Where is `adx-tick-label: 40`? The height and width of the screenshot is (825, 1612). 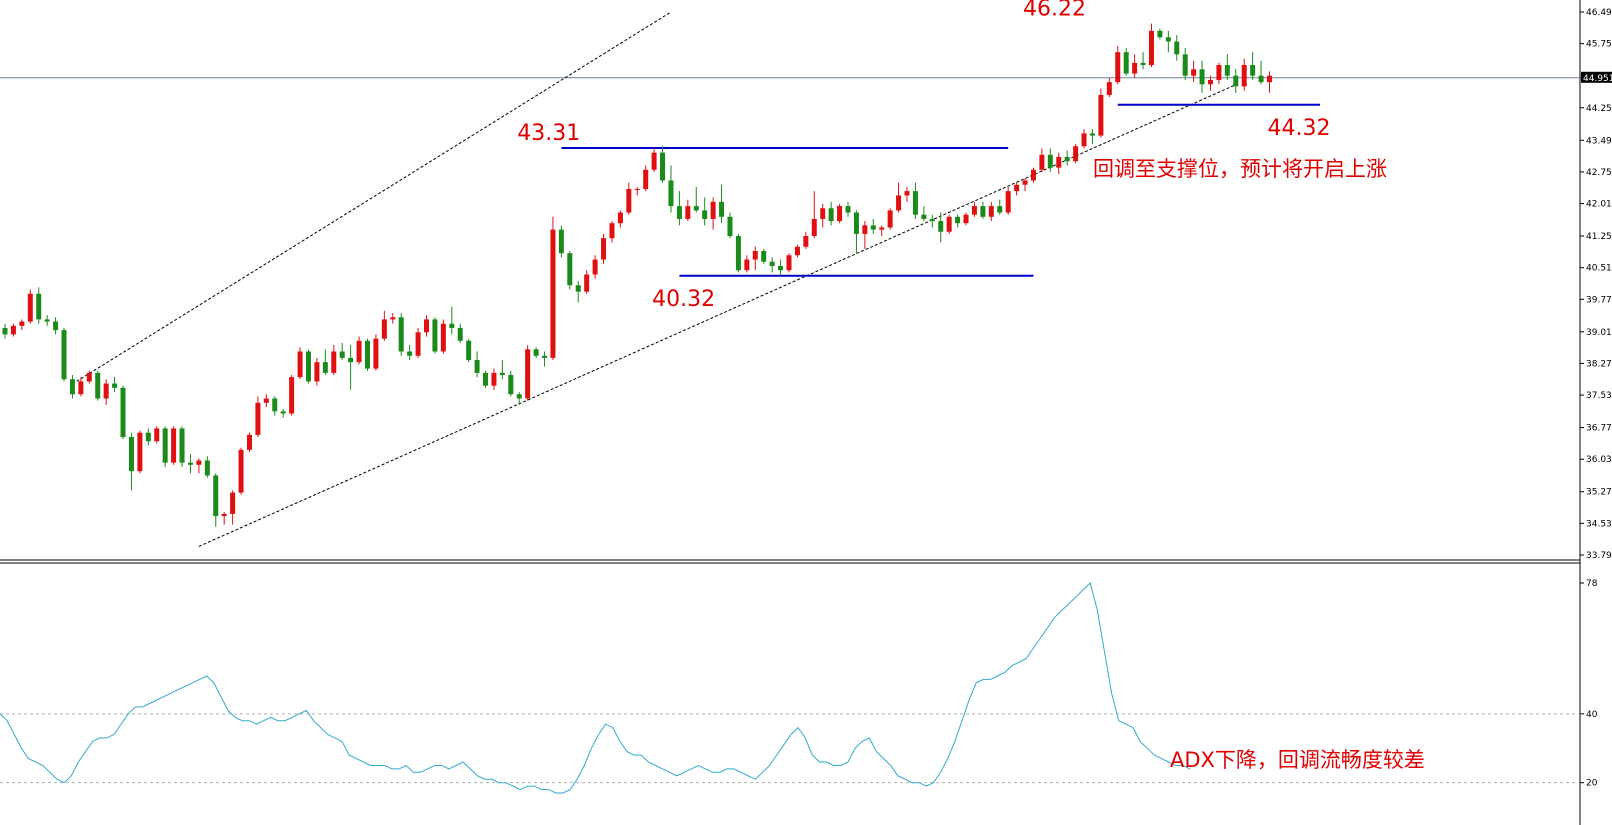 adx-tick-label: 40 is located at coordinates (1592, 715).